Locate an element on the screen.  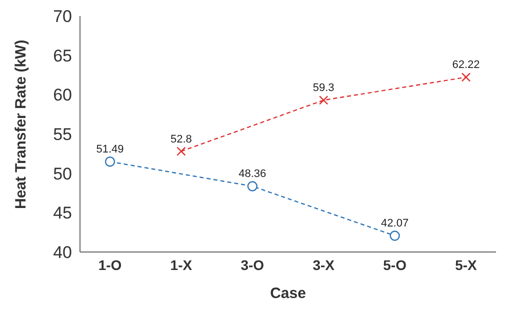
data-label: 42.07 is located at coordinates (395, 224).